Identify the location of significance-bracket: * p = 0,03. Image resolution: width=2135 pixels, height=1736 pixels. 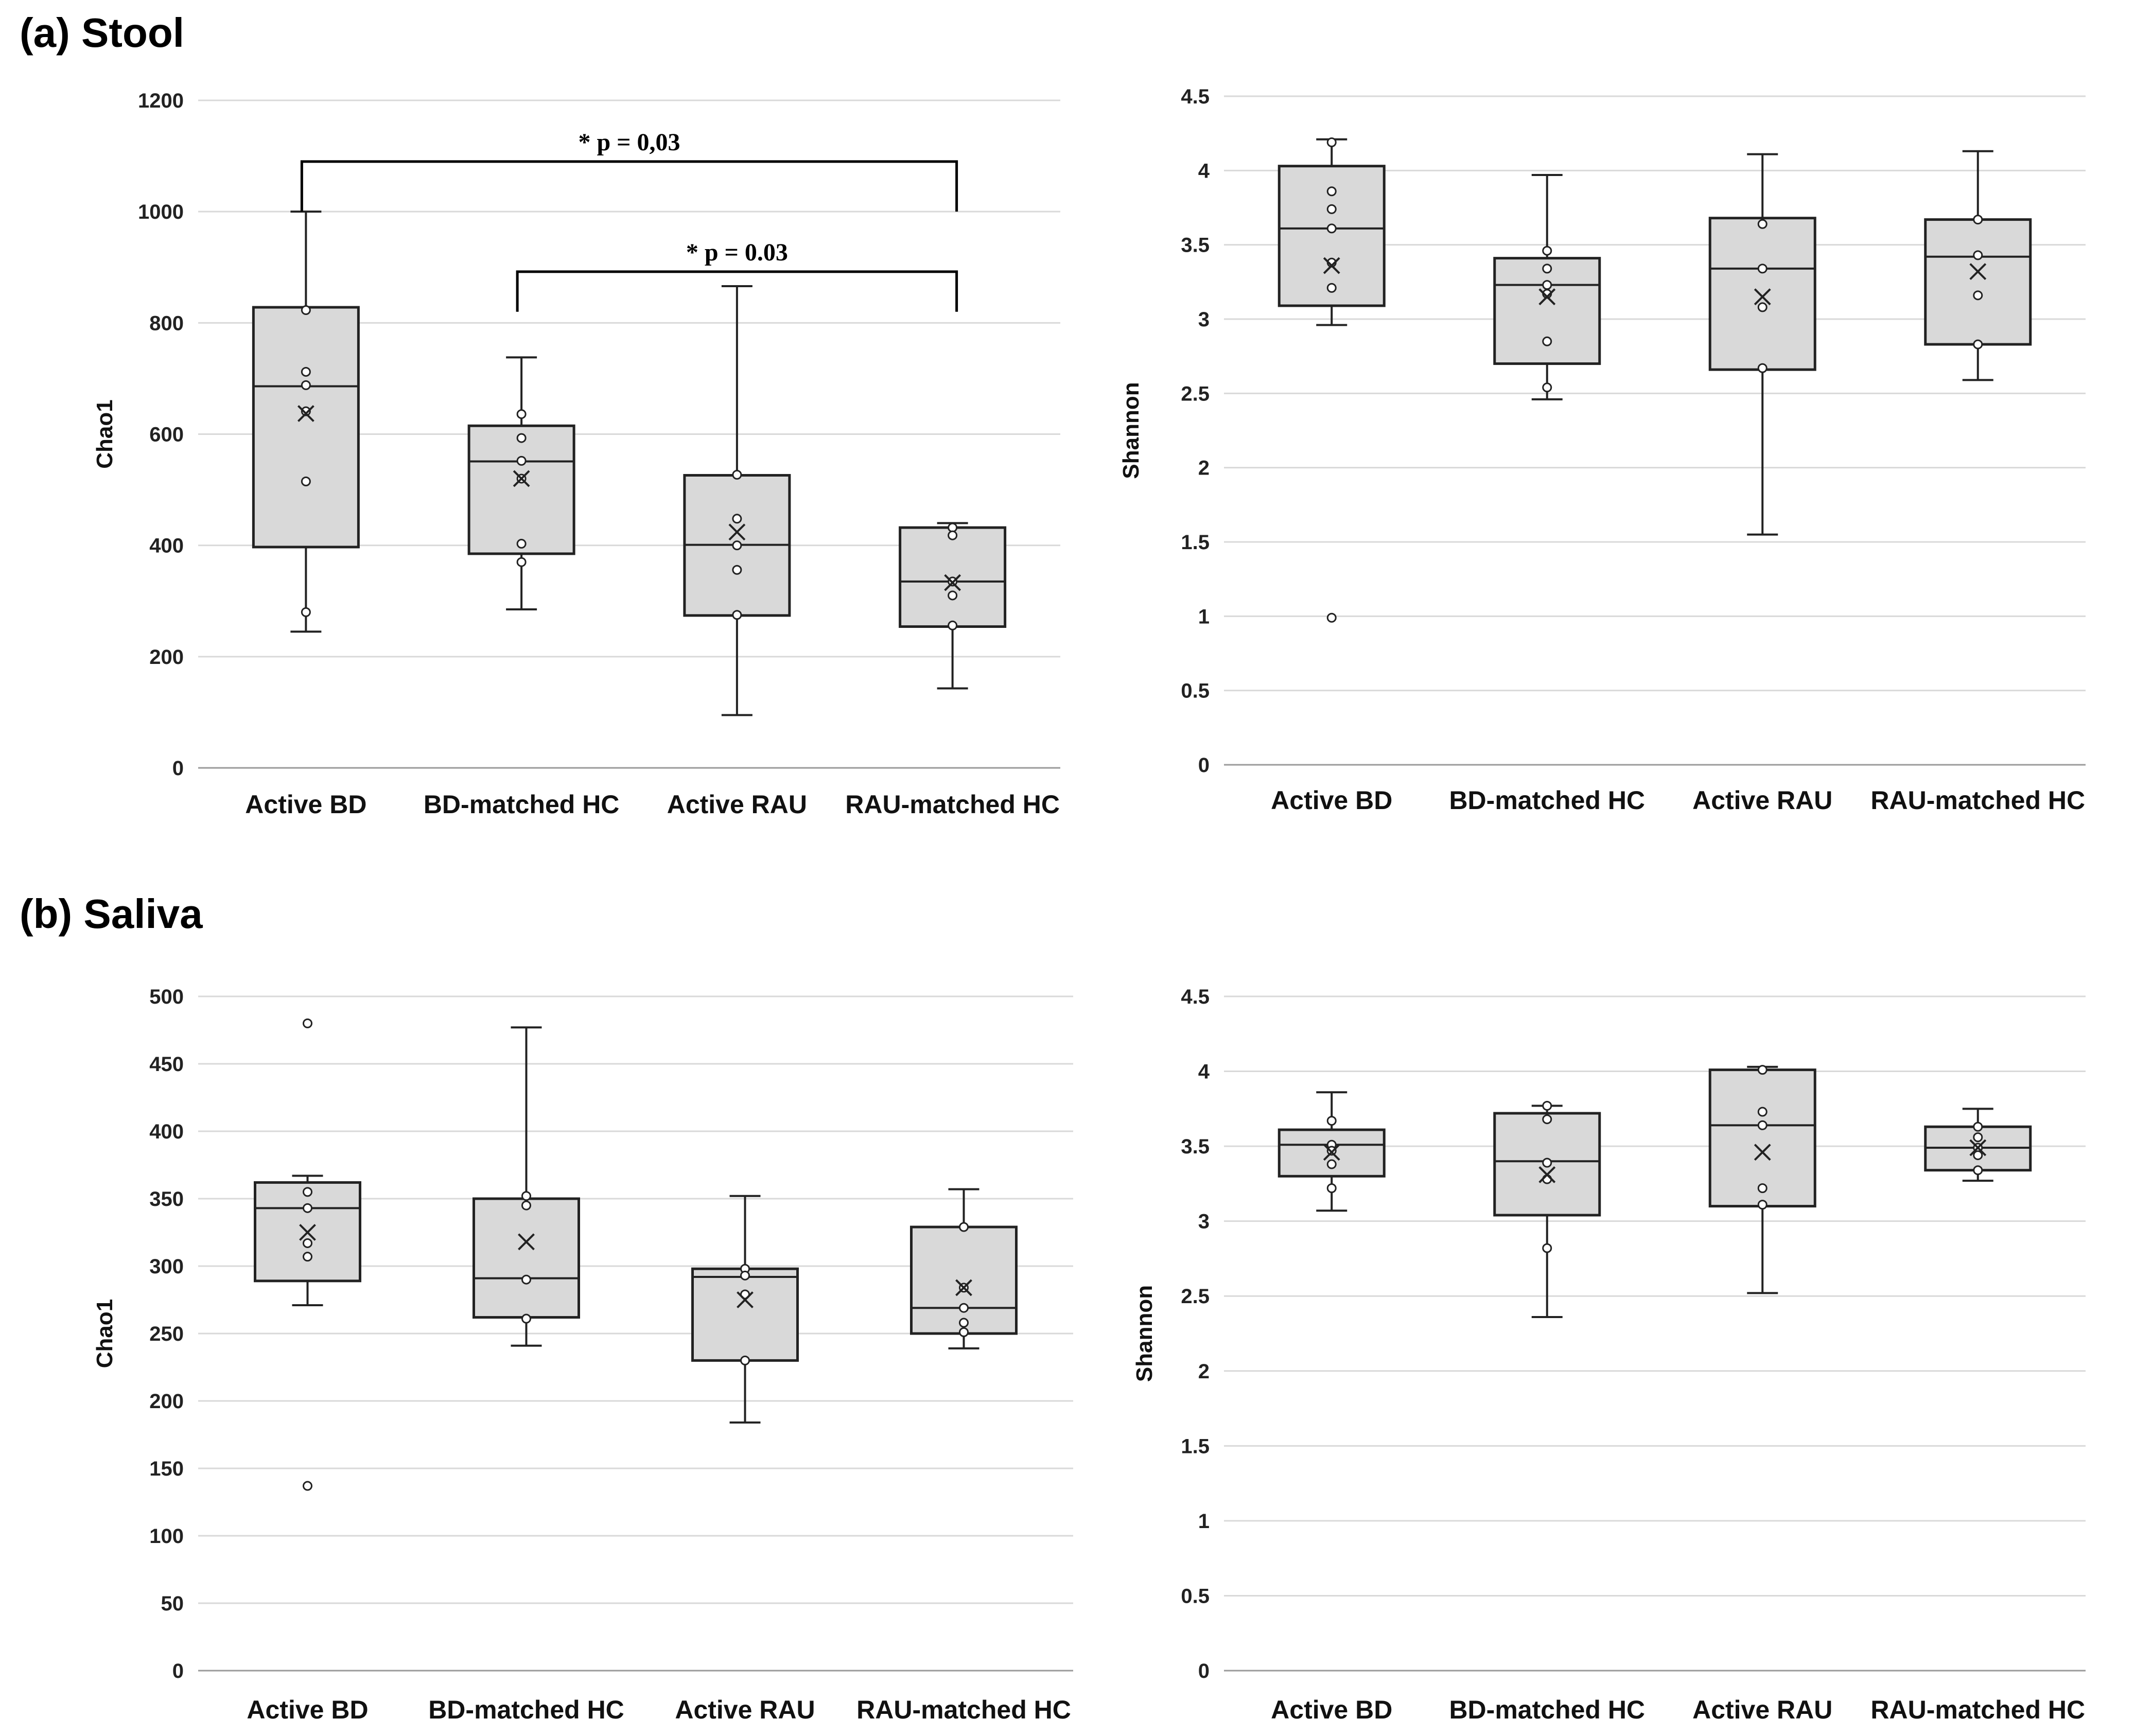
(629, 170).